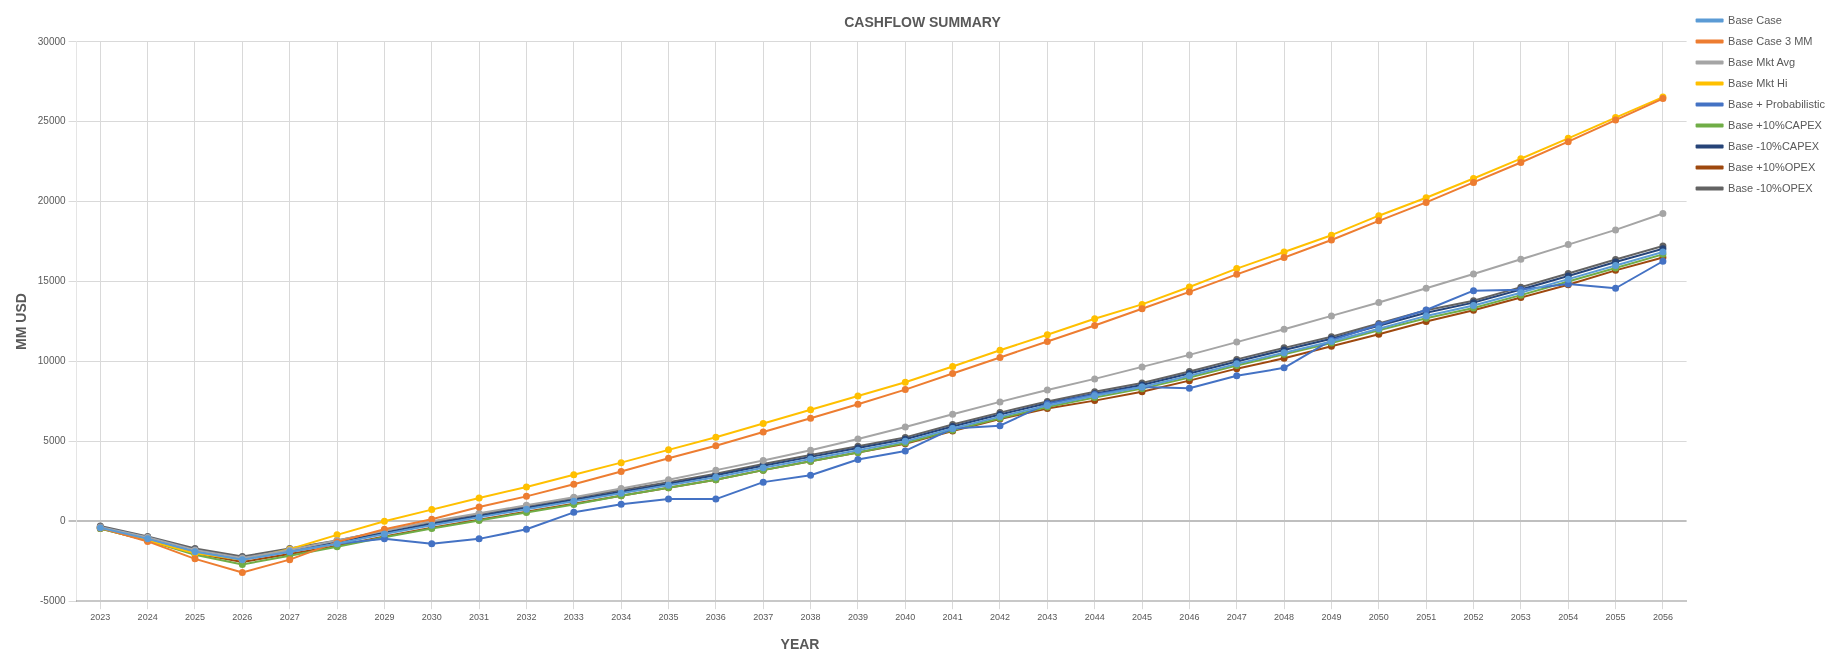  What do you see at coordinates (1762, 61) in the screenshot?
I see `legend-label: Base Mkt Avg` at bounding box center [1762, 61].